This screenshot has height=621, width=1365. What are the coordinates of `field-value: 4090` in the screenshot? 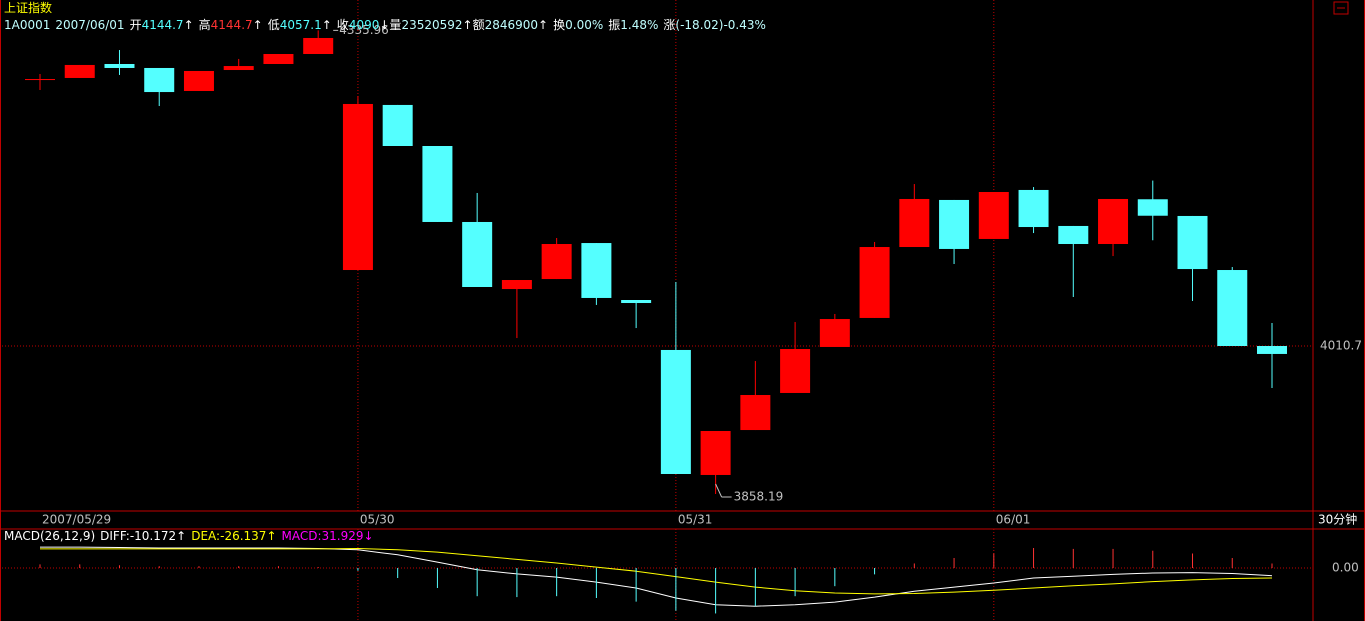 It's located at (364, 25).